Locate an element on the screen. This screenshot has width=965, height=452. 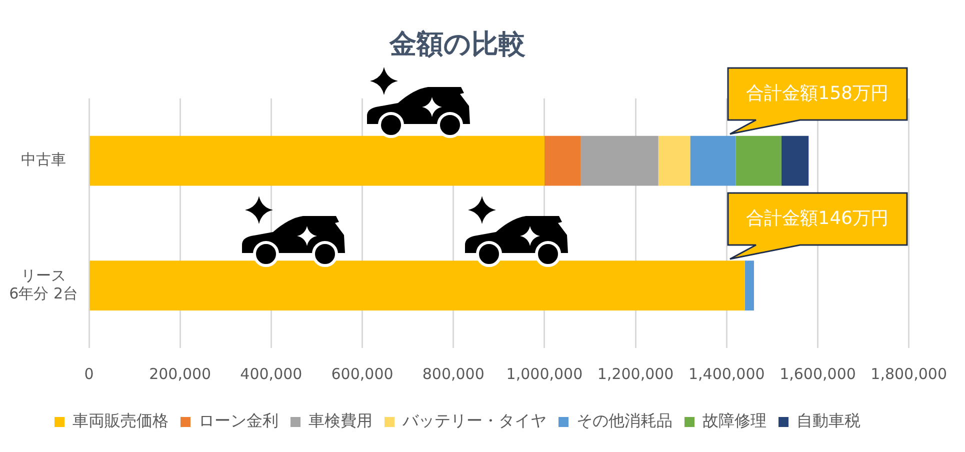
x-tick-label: 1,400,000 is located at coordinates (726, 373).